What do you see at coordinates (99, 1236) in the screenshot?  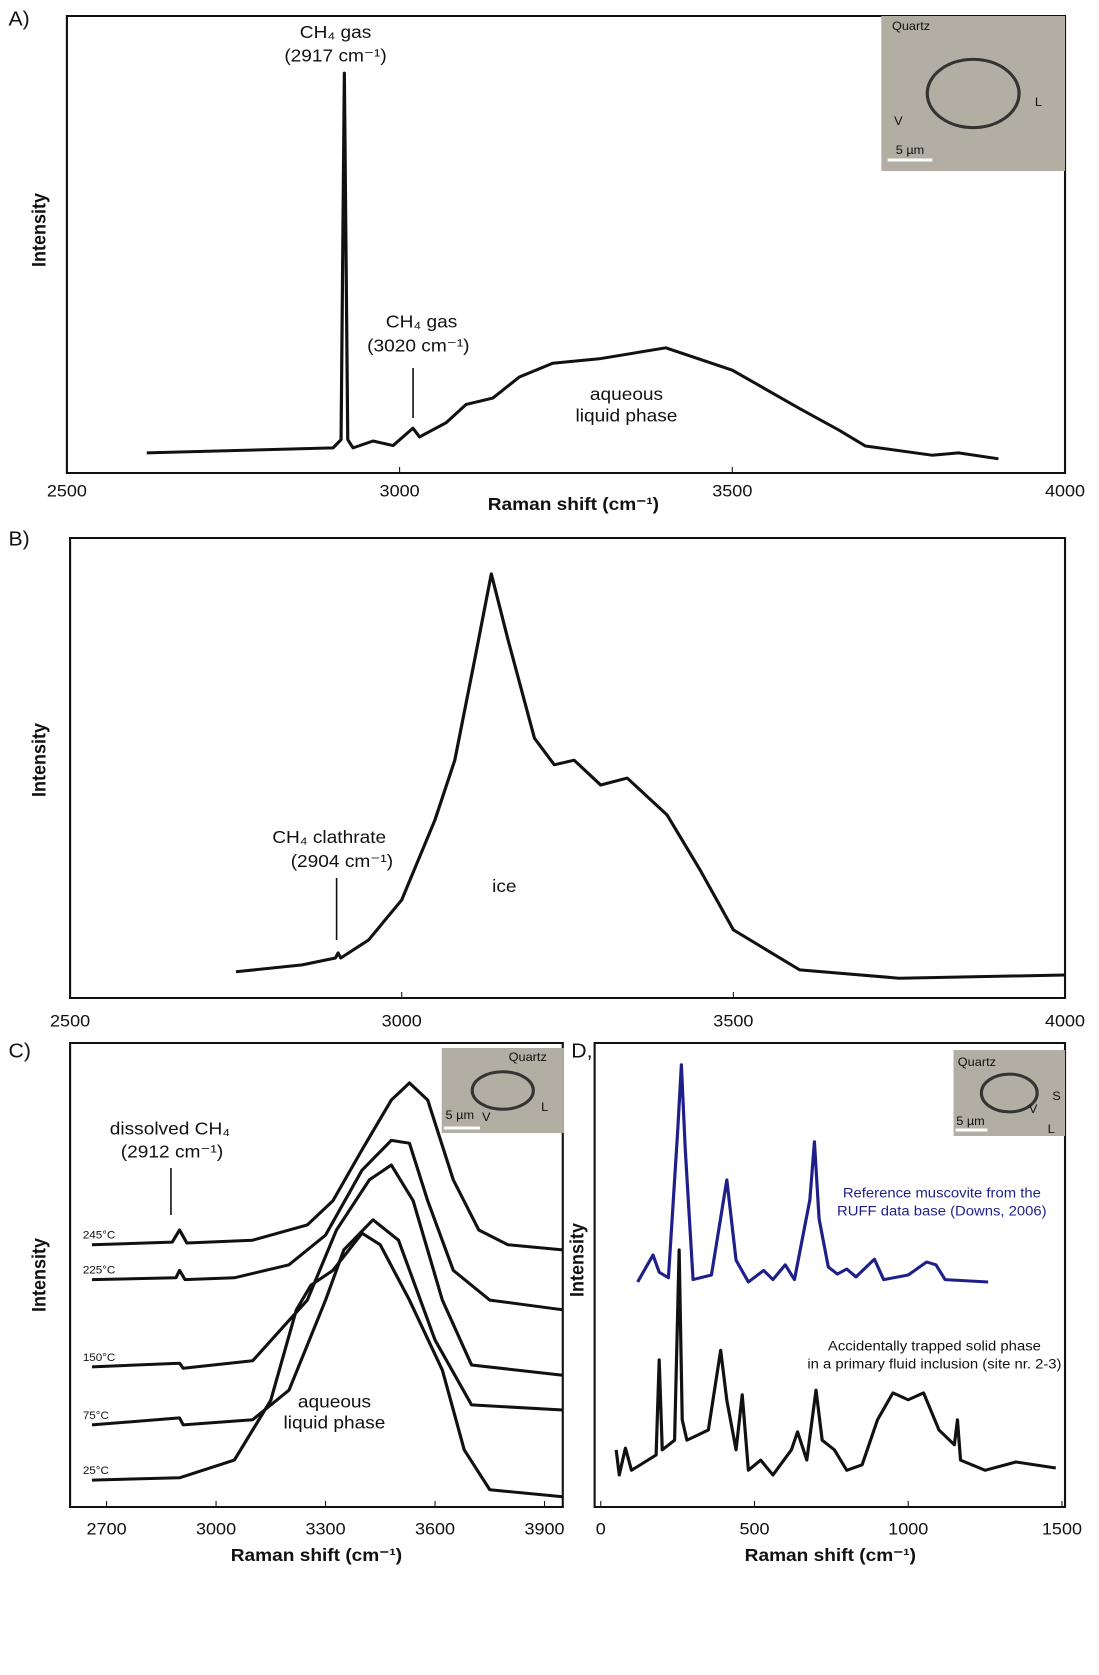 I see `series-label: 245°C` at bounding box center [99, 1236].